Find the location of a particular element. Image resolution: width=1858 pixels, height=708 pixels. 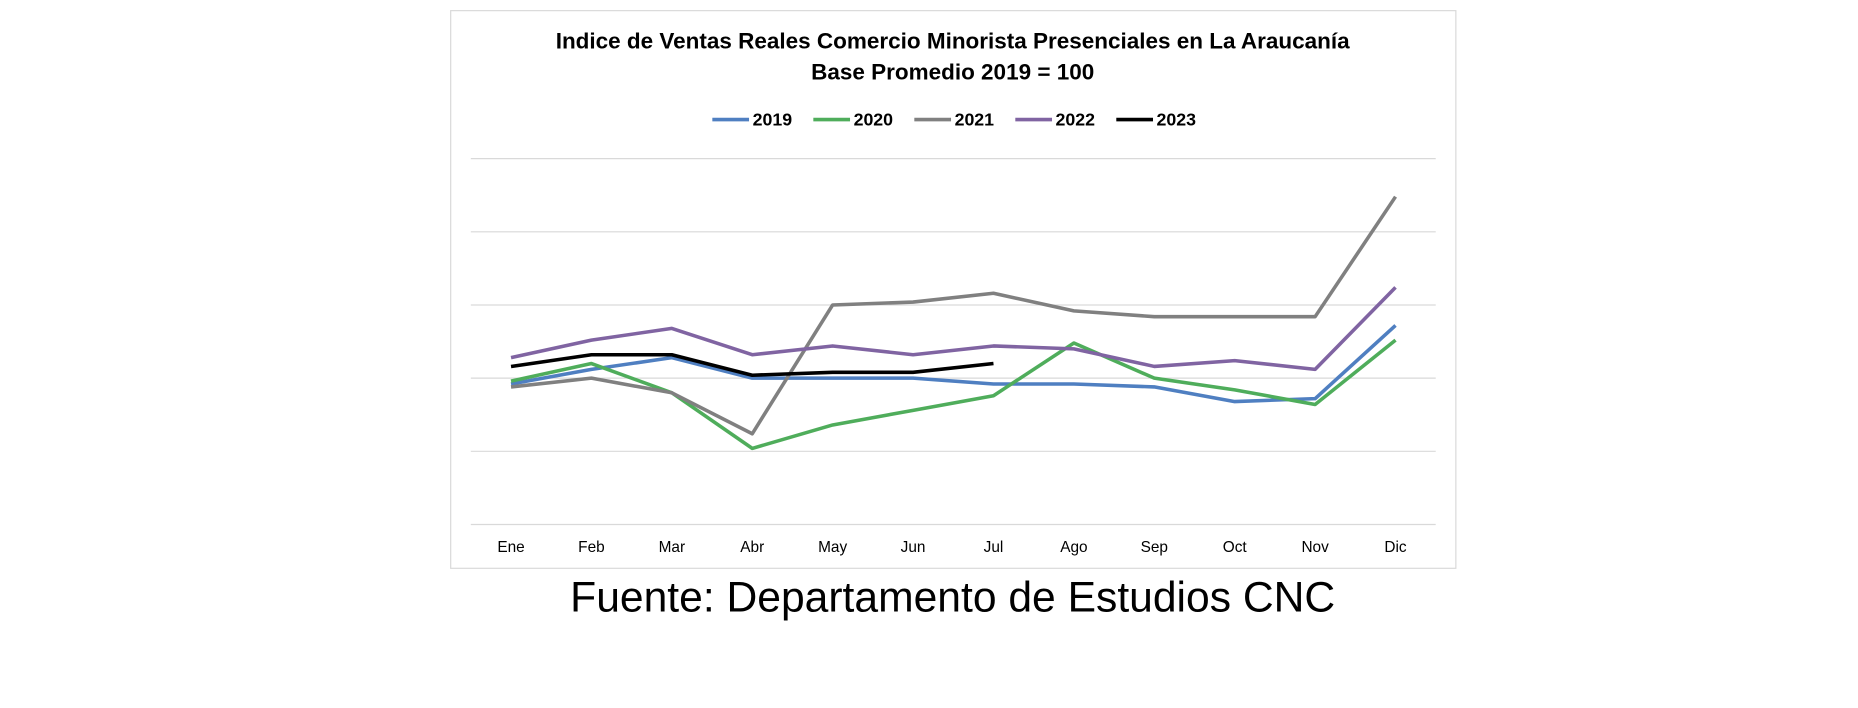

legend-label: 2023 is located at coordinates (1177, 119).